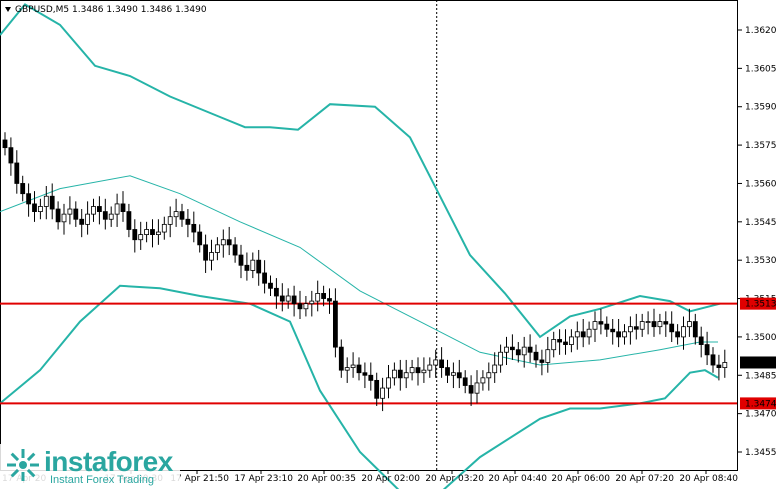  What do you see at coordinates (761, 69) in the screenshot?
I see `y-tick-label: 1.3605` at bounding box center [761, 69].